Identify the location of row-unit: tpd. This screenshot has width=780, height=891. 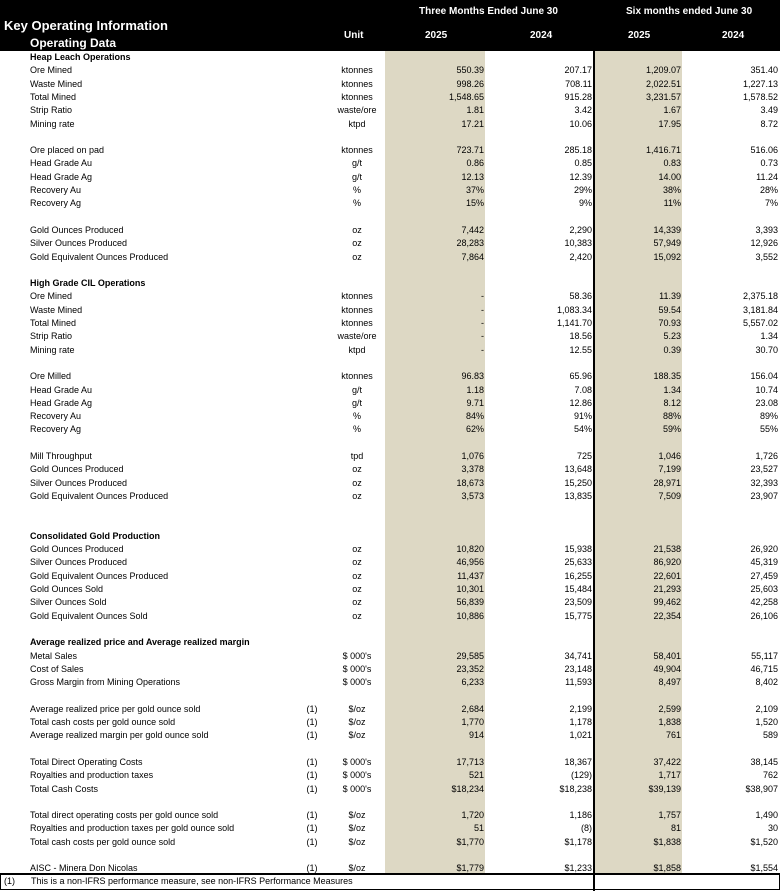
(357, 456).